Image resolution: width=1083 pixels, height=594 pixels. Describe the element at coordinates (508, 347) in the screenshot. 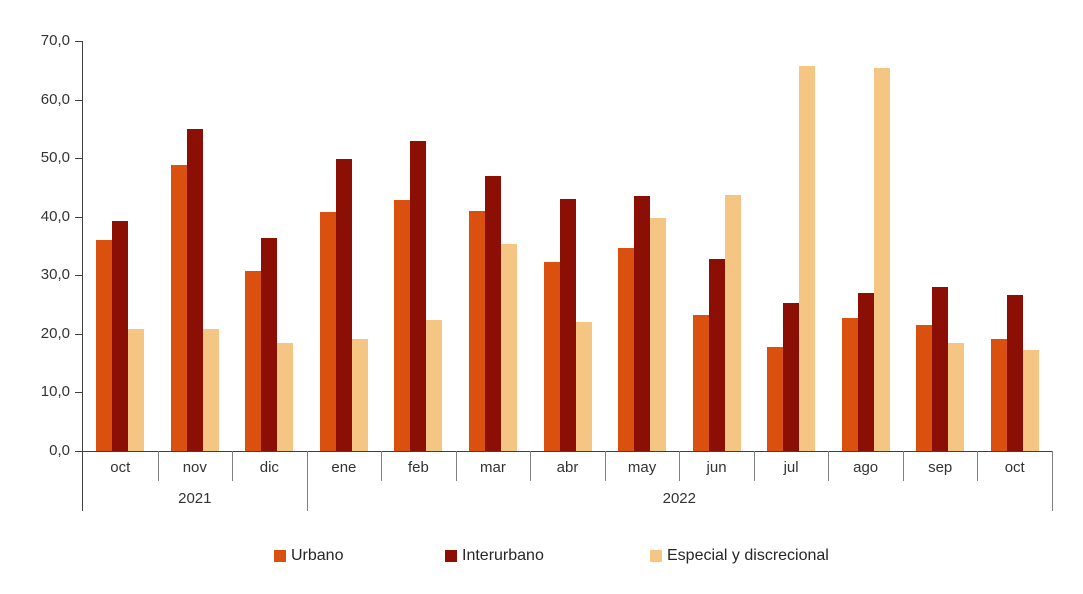

I see `bar-especial-y-discrecional-mar-2022` at that location.